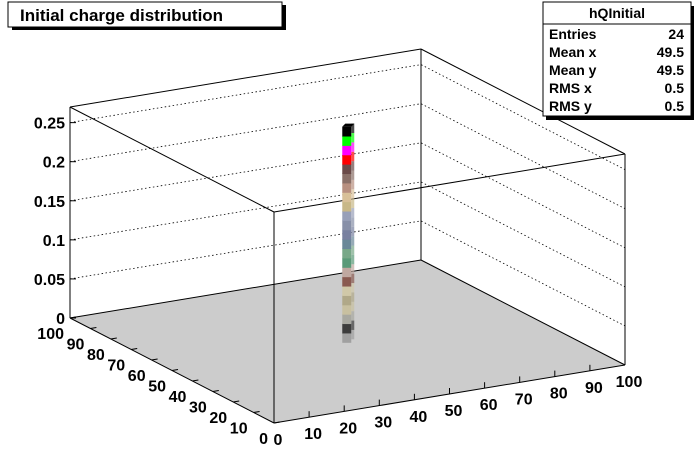 This screenshot has width=696, height=472. What do you see at coordinates (49, 202) in the screenshot?
I see `z-tick-label: 0.15` at bounding box center [49, 202].